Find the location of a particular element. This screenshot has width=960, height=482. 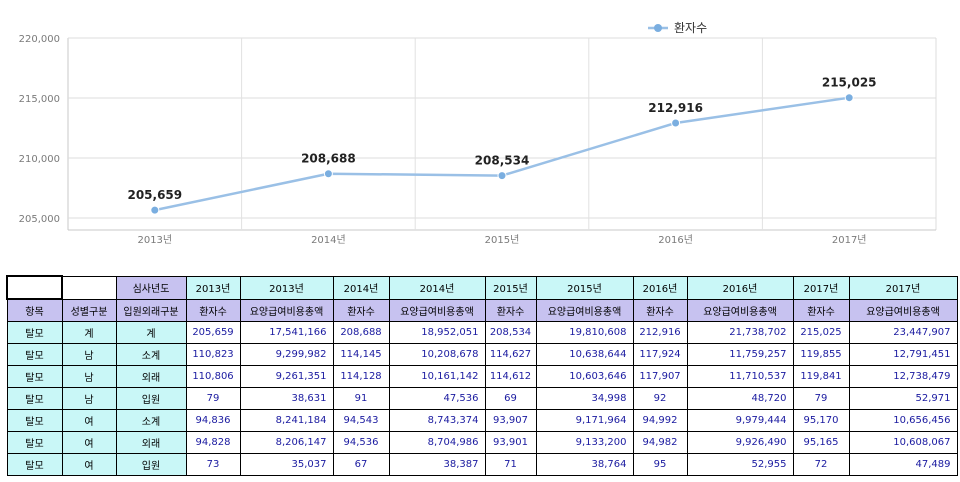

y-tick-label: 205,000 is located at coordinates (39, 219).